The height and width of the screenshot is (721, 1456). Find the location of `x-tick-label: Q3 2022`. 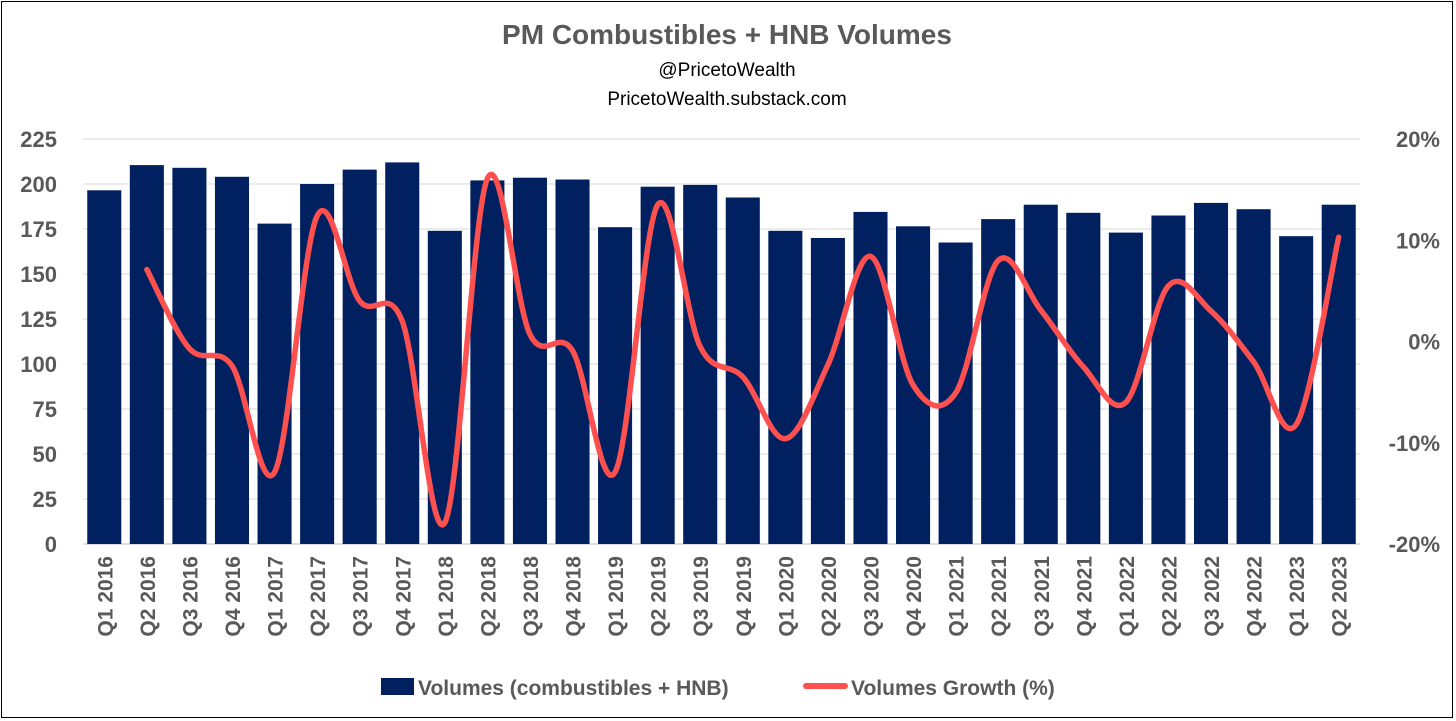

x-tick-label: Q3 2022 is located at coordinates (1212, 596).